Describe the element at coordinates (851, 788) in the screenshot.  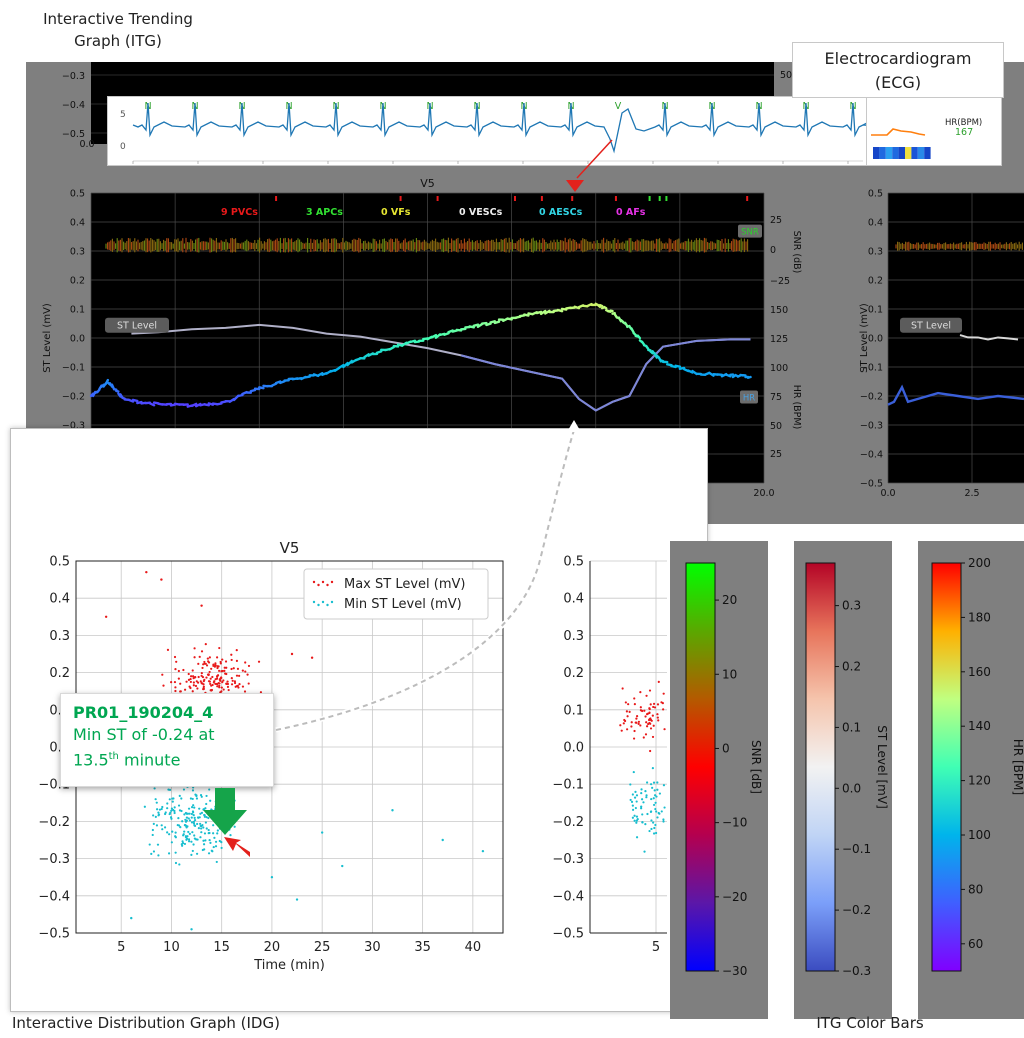
I see `colorbar-tick-label: 0.0` at that location.